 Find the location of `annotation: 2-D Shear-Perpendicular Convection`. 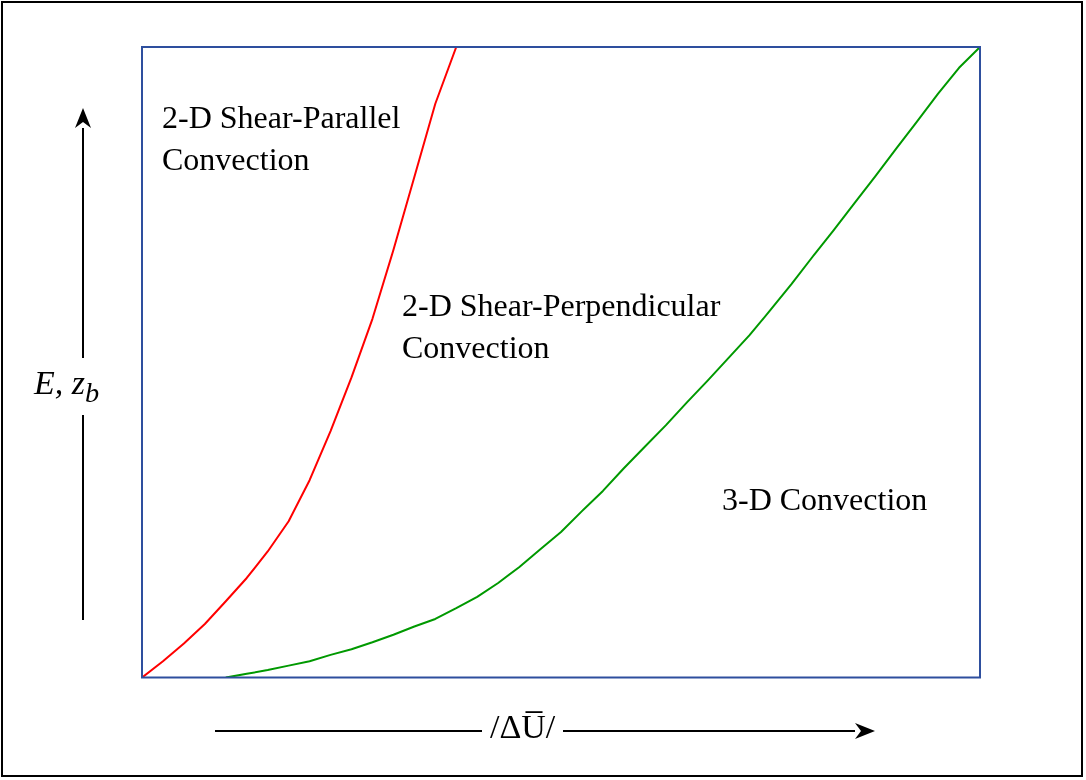

annotation: 2-D Shear-Perpendicular Convection is located at coordinates (562, 326).